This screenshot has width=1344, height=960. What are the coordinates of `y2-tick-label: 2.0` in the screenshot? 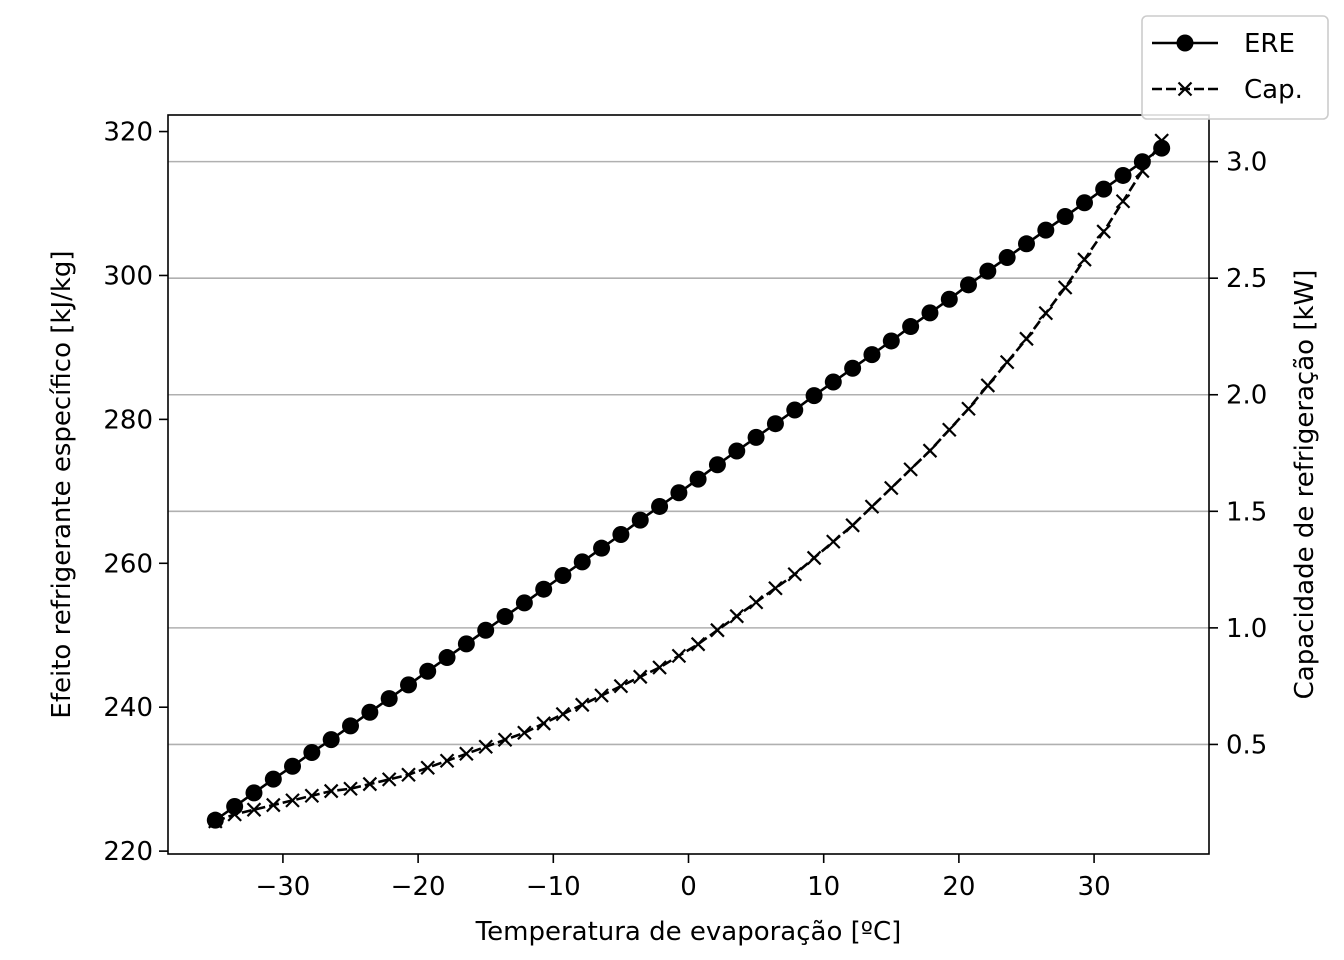 It's located at (1246, 396).